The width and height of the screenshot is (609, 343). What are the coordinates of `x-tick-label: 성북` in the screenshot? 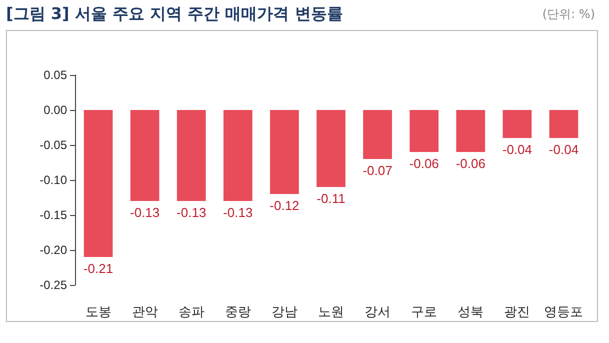 It's located at (471, 311).